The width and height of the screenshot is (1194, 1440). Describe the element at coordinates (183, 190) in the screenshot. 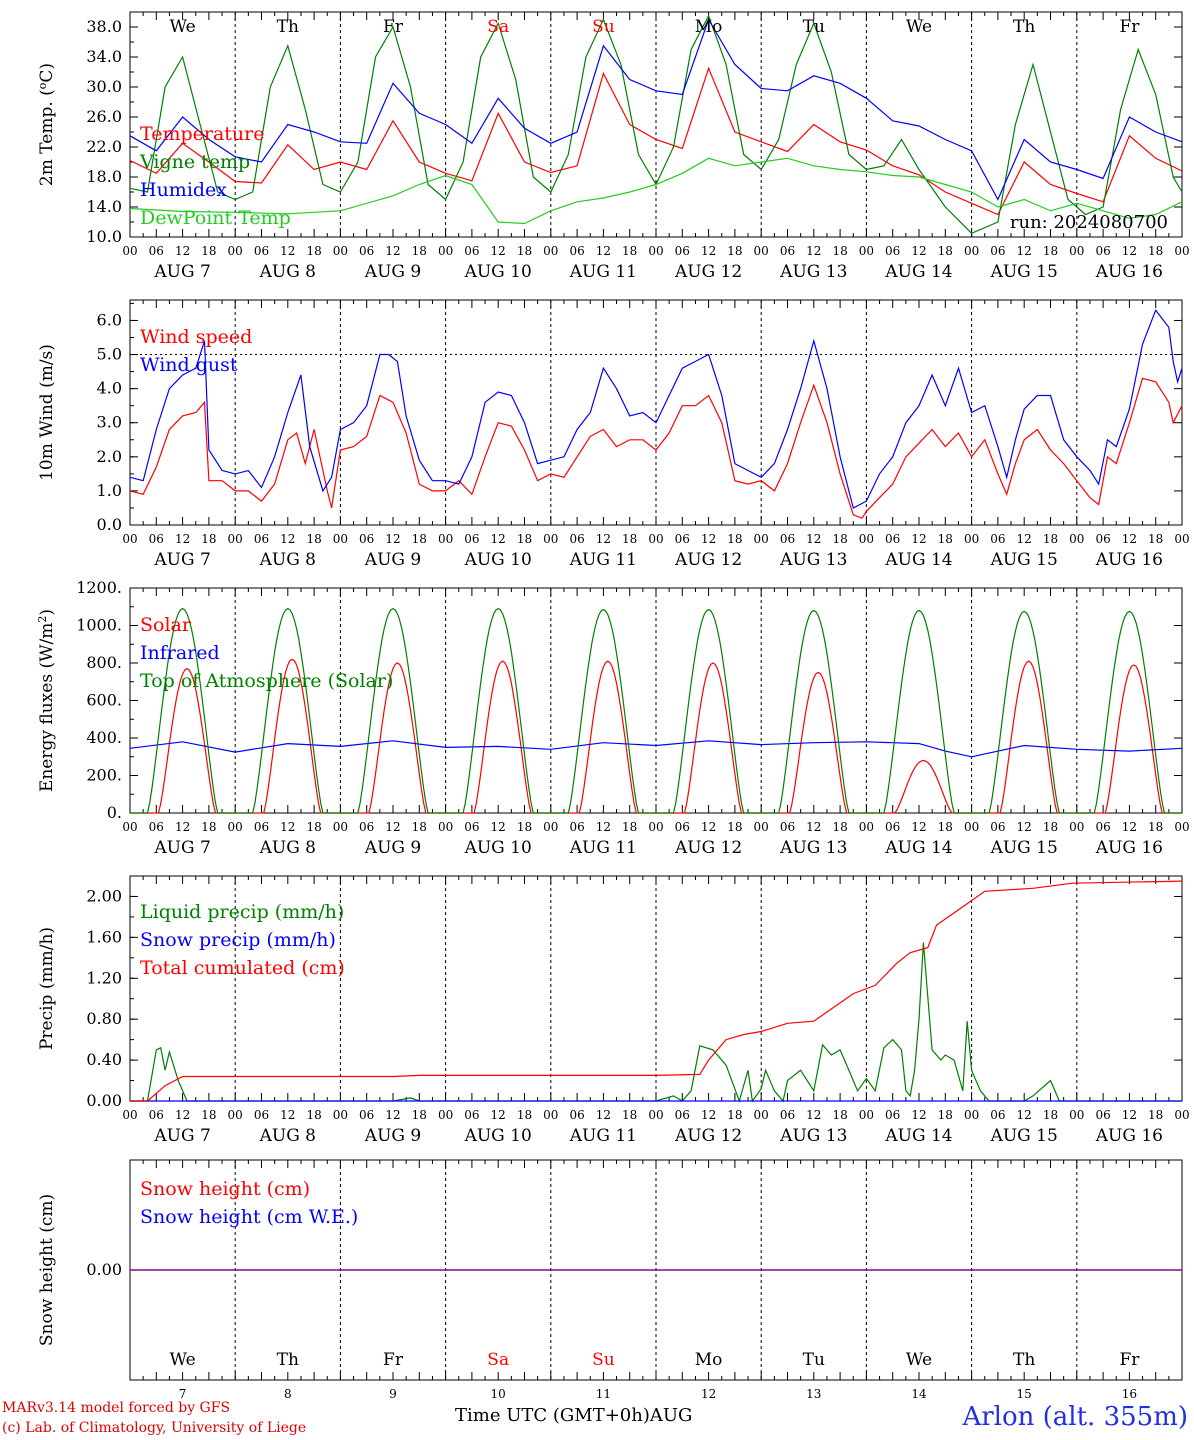

I see `legend-item: Humidex` at that location.